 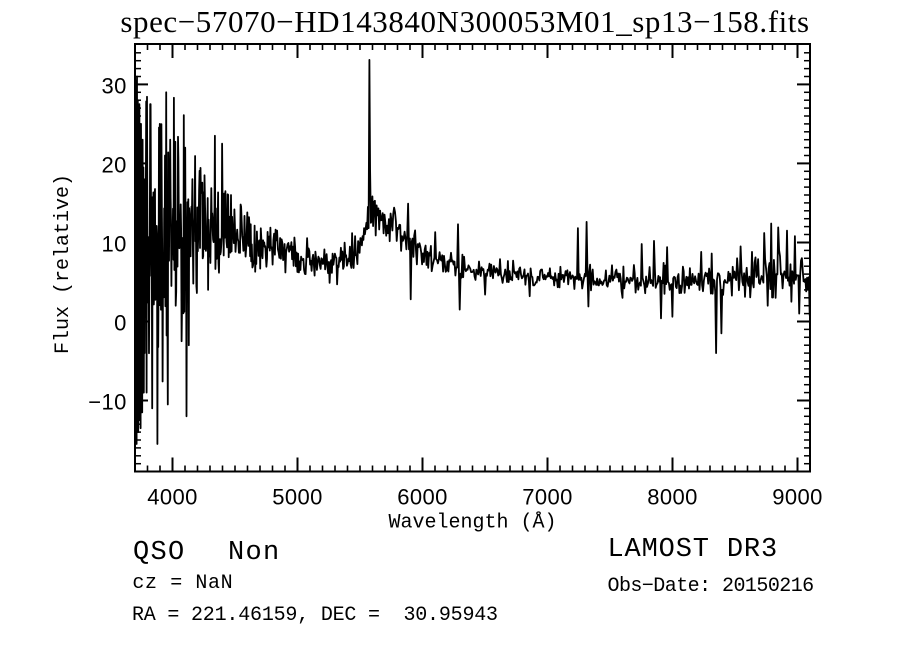 I want to click on svg-text: 9000, so click(x=797, y=496).